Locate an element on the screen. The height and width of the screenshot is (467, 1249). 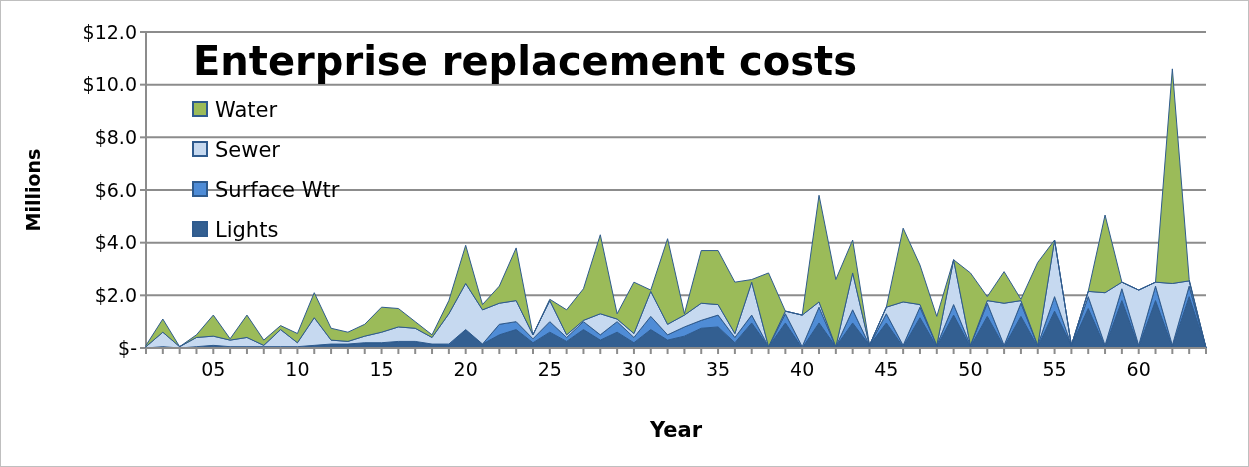
x-tick-label: 55 is located at coordinates (1054, 369).